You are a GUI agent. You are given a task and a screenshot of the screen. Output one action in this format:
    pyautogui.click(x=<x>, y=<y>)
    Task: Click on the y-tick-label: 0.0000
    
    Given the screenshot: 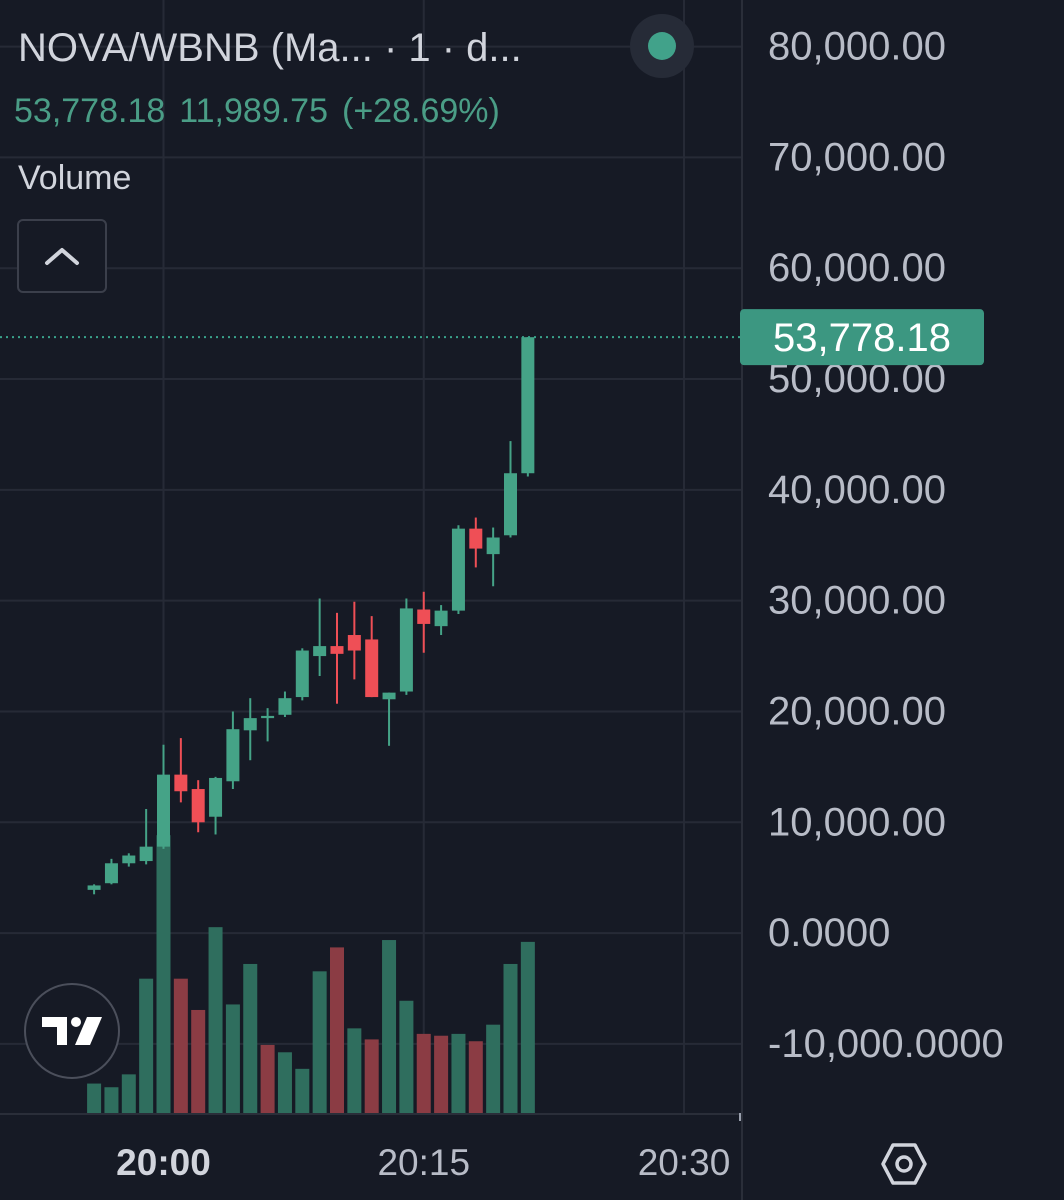 What is the action you would take?
    pyautogui.click(x=829, y=933)
    